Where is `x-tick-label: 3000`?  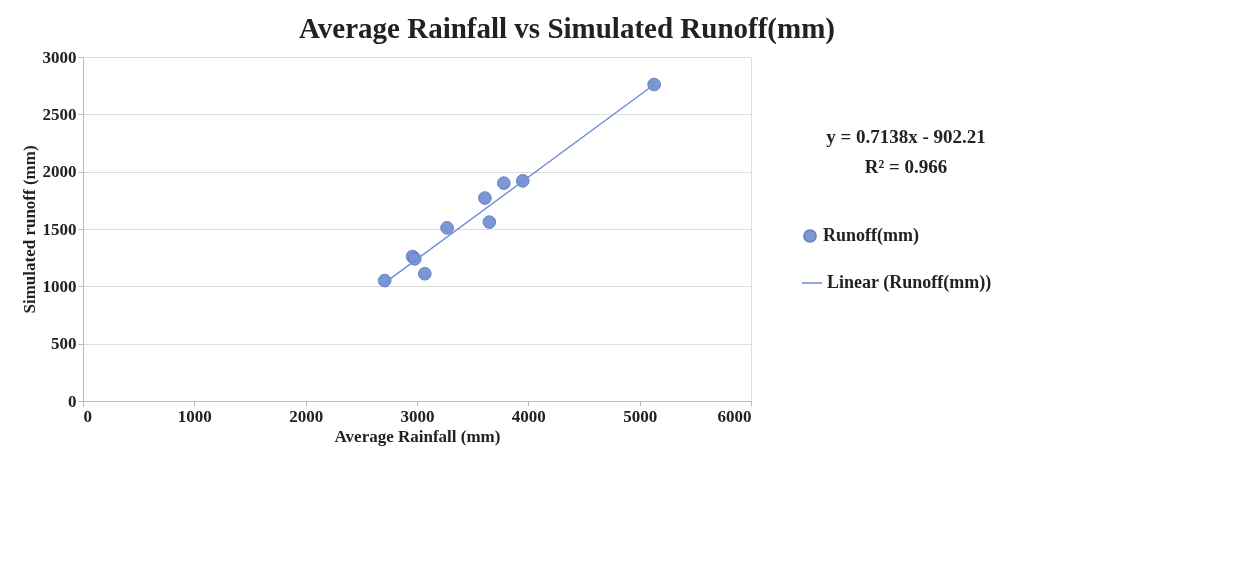 x-tick-label: 3000 is located at coordinates (417, 416).